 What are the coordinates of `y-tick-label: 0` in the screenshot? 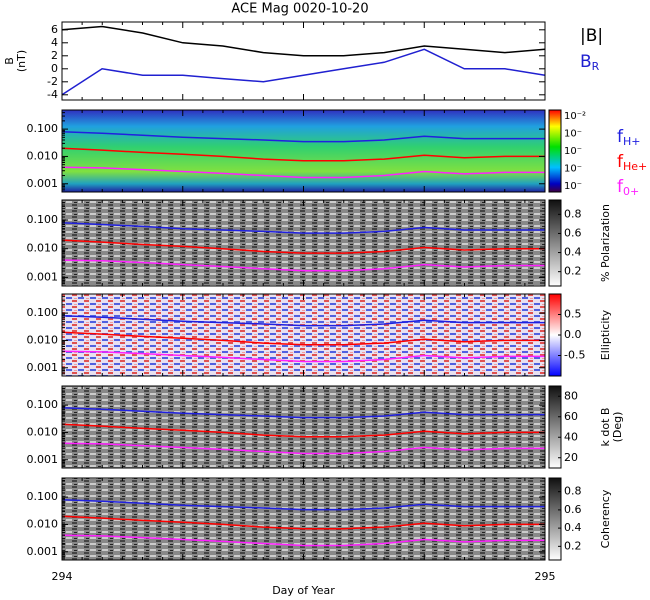 It's located at (54, 68).